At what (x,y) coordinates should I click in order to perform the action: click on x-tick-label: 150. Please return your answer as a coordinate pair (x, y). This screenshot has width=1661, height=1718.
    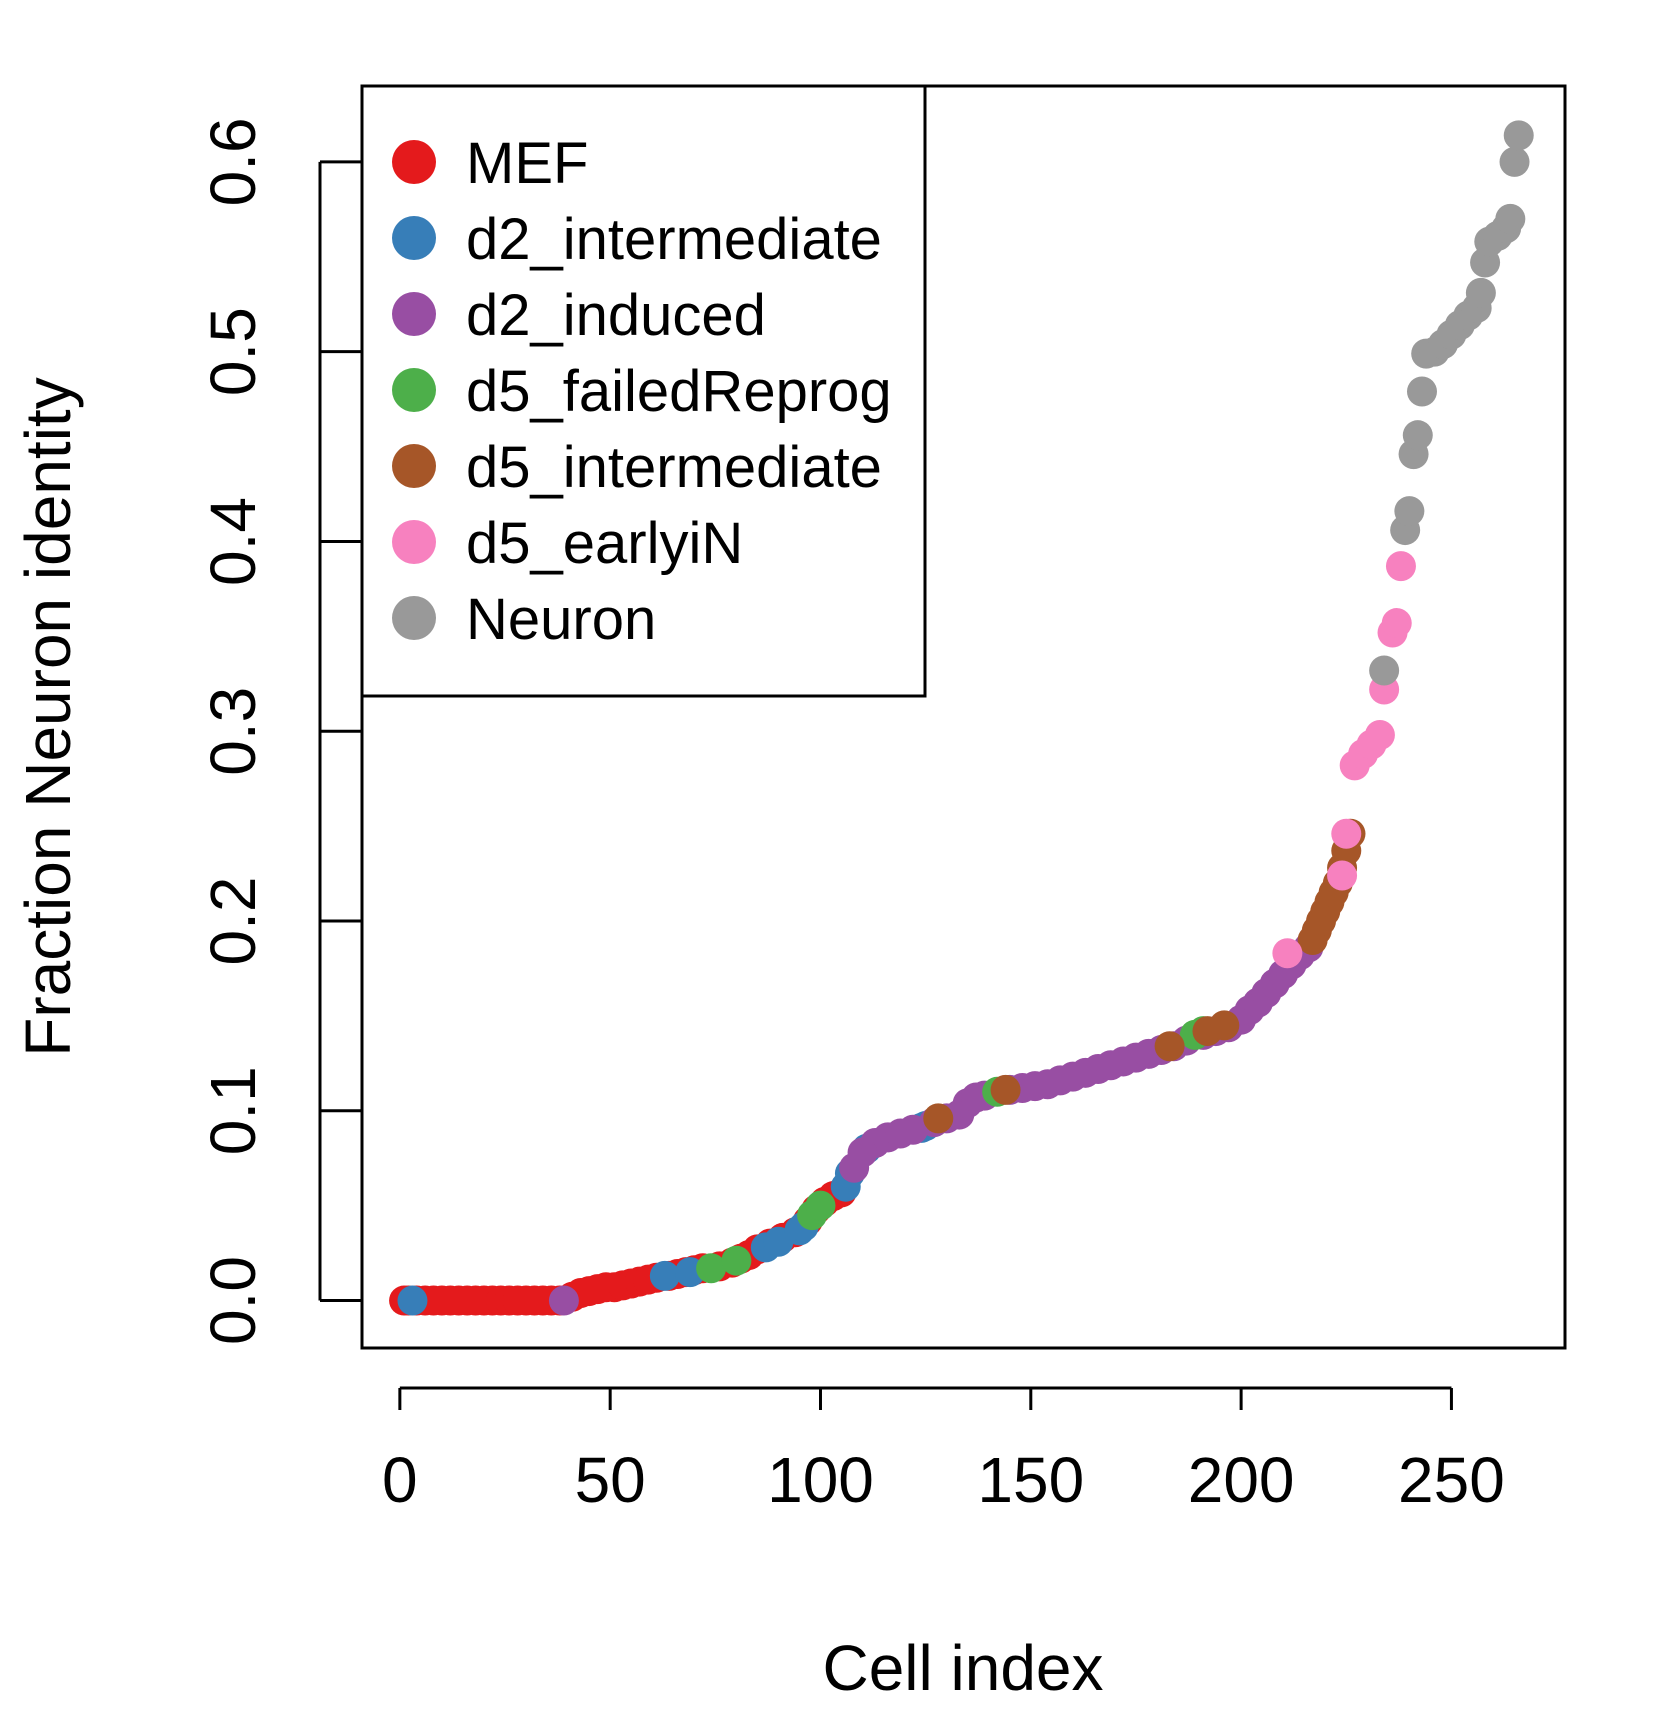
    Looking at the image, I should click on (1030, 1480).